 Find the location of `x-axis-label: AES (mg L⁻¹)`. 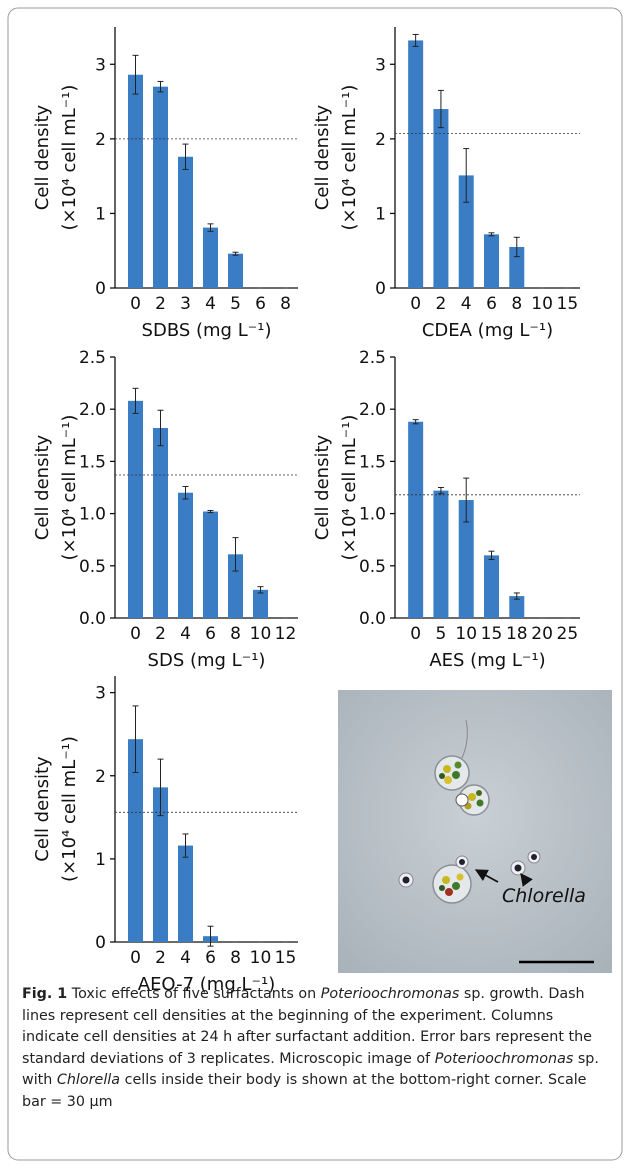

x-axis-label: AES (mg L⁻¹) is located at coordinates (487, 660).